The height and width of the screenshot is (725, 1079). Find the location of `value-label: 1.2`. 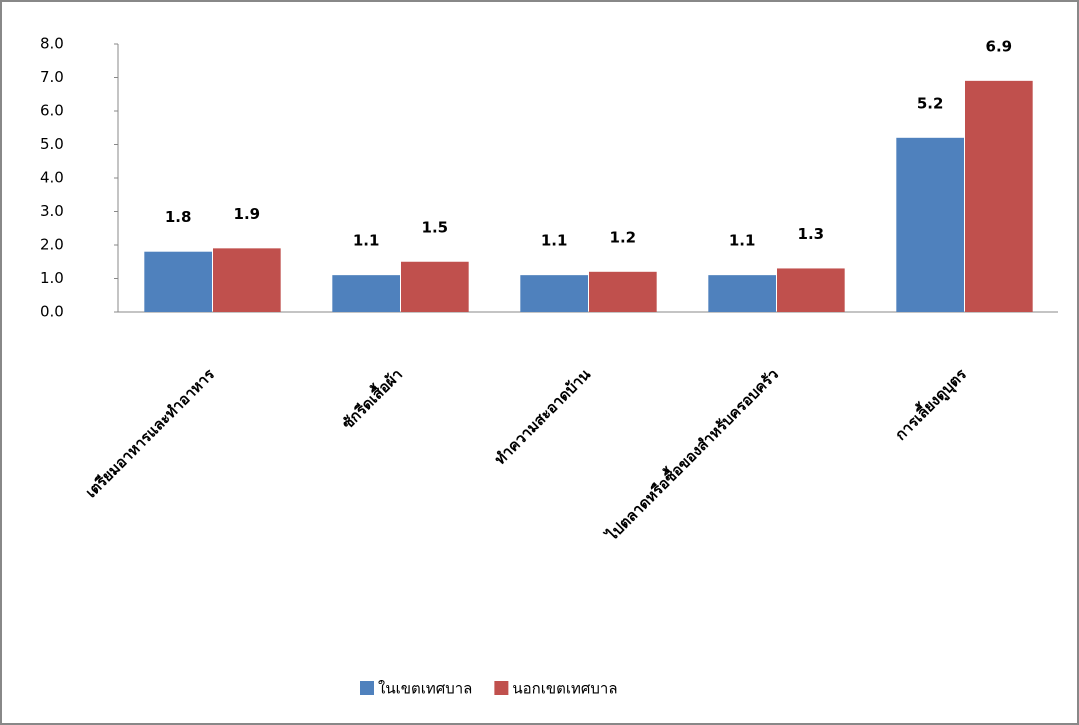

value-label: 1.2 is located at coordinates (623, 237).